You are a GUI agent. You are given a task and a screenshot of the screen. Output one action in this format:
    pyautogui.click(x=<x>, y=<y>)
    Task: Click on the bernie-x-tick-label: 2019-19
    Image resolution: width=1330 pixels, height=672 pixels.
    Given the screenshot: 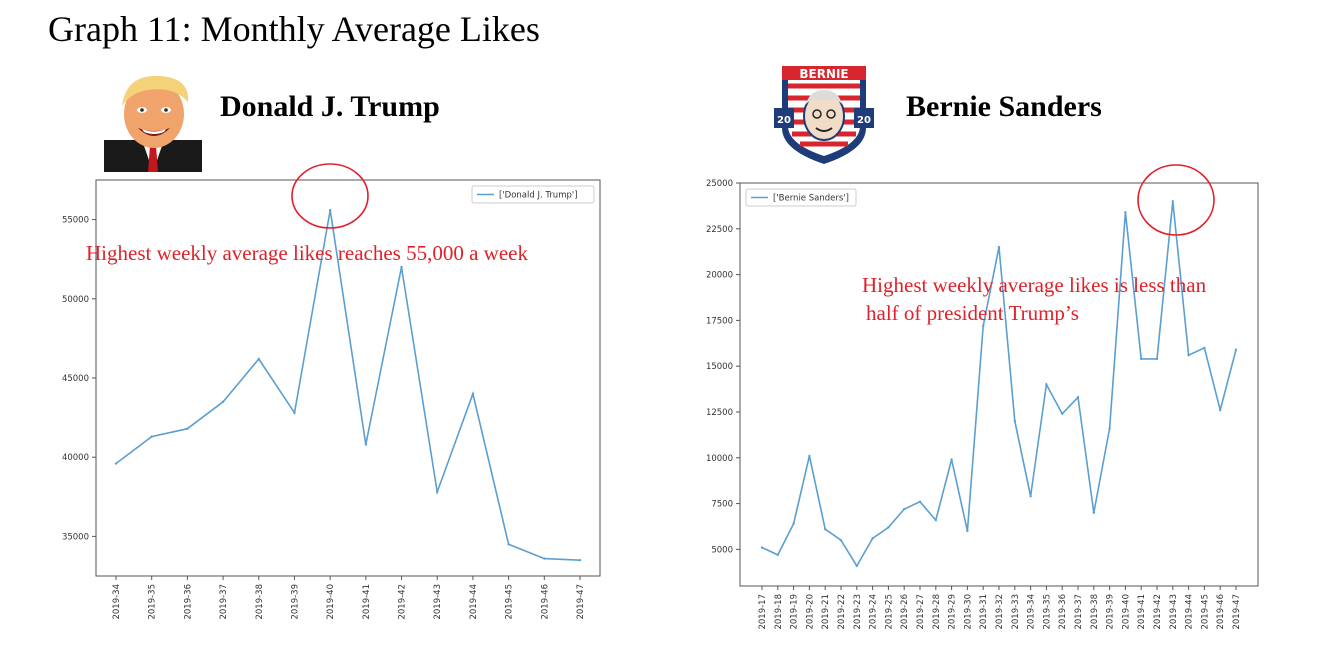 What is the action you would take?
    pyautogui.click(x=795, y=612)
    